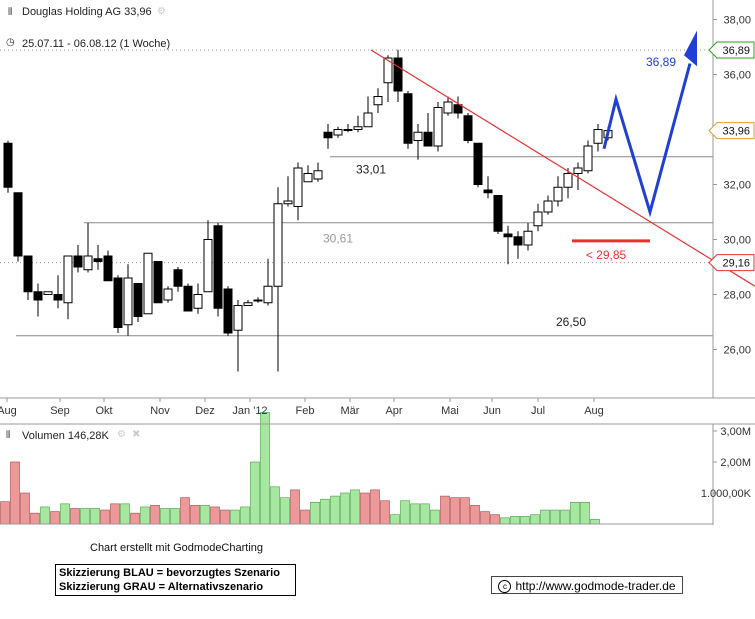 The height and width of the screenshot is (619, 755). Describe the element at coordinates (594, 411) in the screenshot. I see `time-tick-label: Aug` at that location.